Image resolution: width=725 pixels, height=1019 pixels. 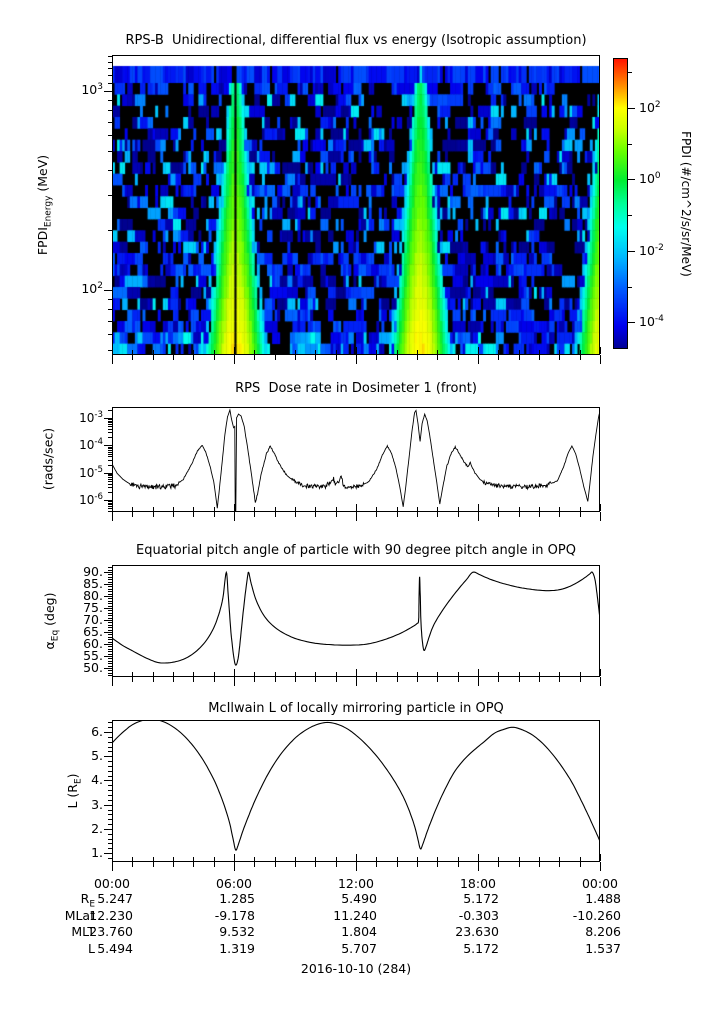 What do you see at coordinates (359, 898) in the screenshot?
I see `ephemeris-value: 5.490` at bounding box center [359, 898].